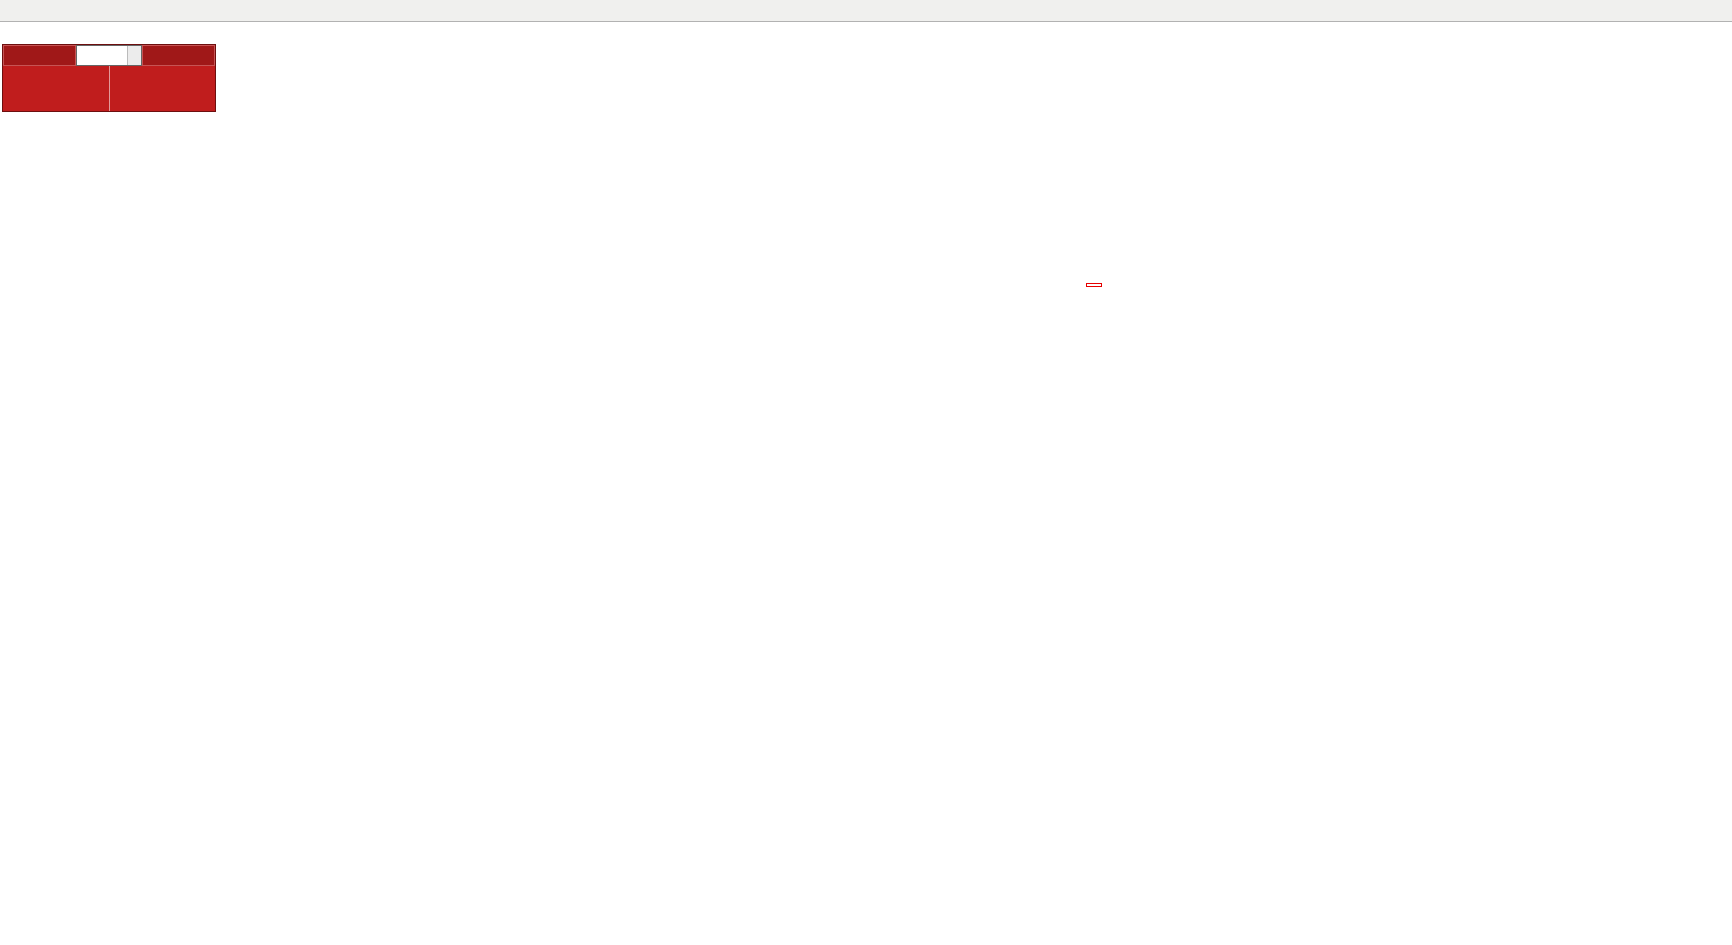 The height and width of the screenshot is (945, 1732). I want to click on rsi-pane-label, so click(8, 728).